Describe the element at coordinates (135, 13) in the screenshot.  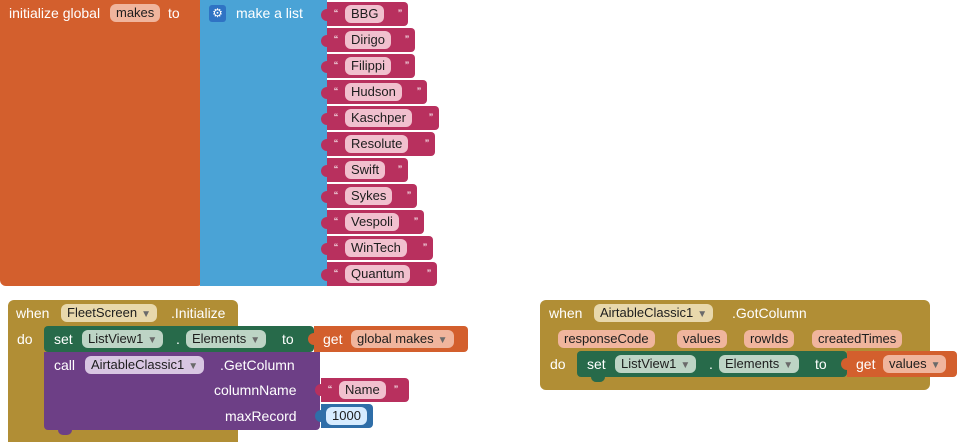
I see `variable-name-field: makes` at that location.